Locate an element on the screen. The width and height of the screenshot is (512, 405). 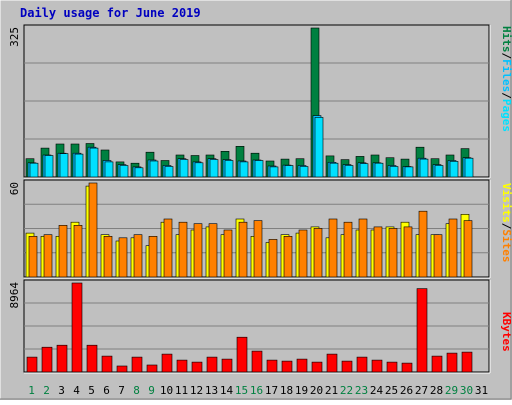
legend-pages: Pages is located at coordinates (506, 115).